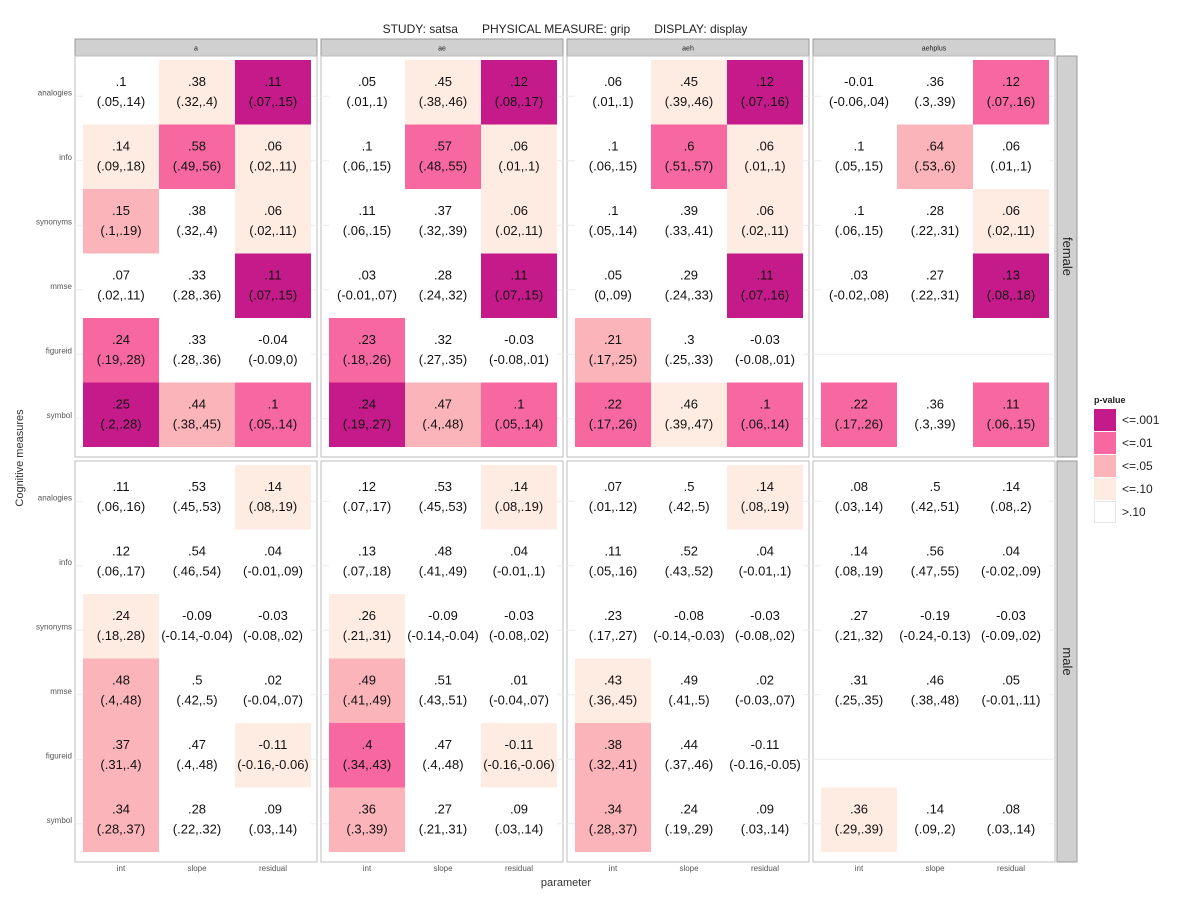 The width and height of the screenshot is (1200, 900). Describe the element at coordinates (65, 157) in the screenshot. I see `y-tick-label: info` at that location.